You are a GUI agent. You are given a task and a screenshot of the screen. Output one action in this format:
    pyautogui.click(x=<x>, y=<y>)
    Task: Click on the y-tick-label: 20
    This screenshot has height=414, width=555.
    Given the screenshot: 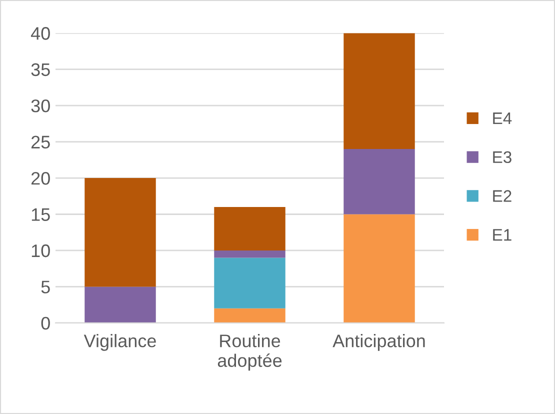 What is the action you would take?
    pyautogui.click(x=40, y=178)
    